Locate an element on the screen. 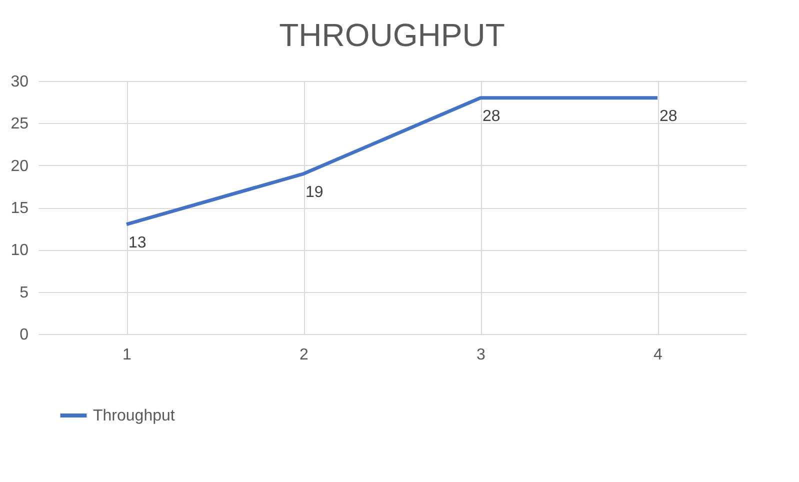  y-tick-label: 30 is located at coordinates (19, 82).